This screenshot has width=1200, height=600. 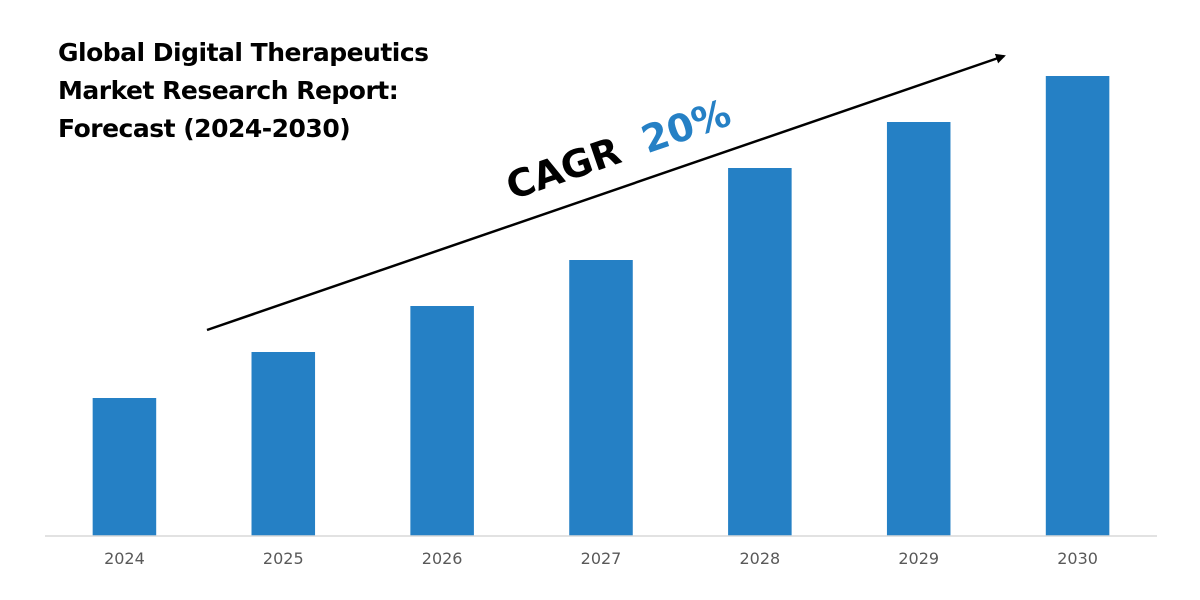 I want to click on bar-2026, so click(x=442, y=421).